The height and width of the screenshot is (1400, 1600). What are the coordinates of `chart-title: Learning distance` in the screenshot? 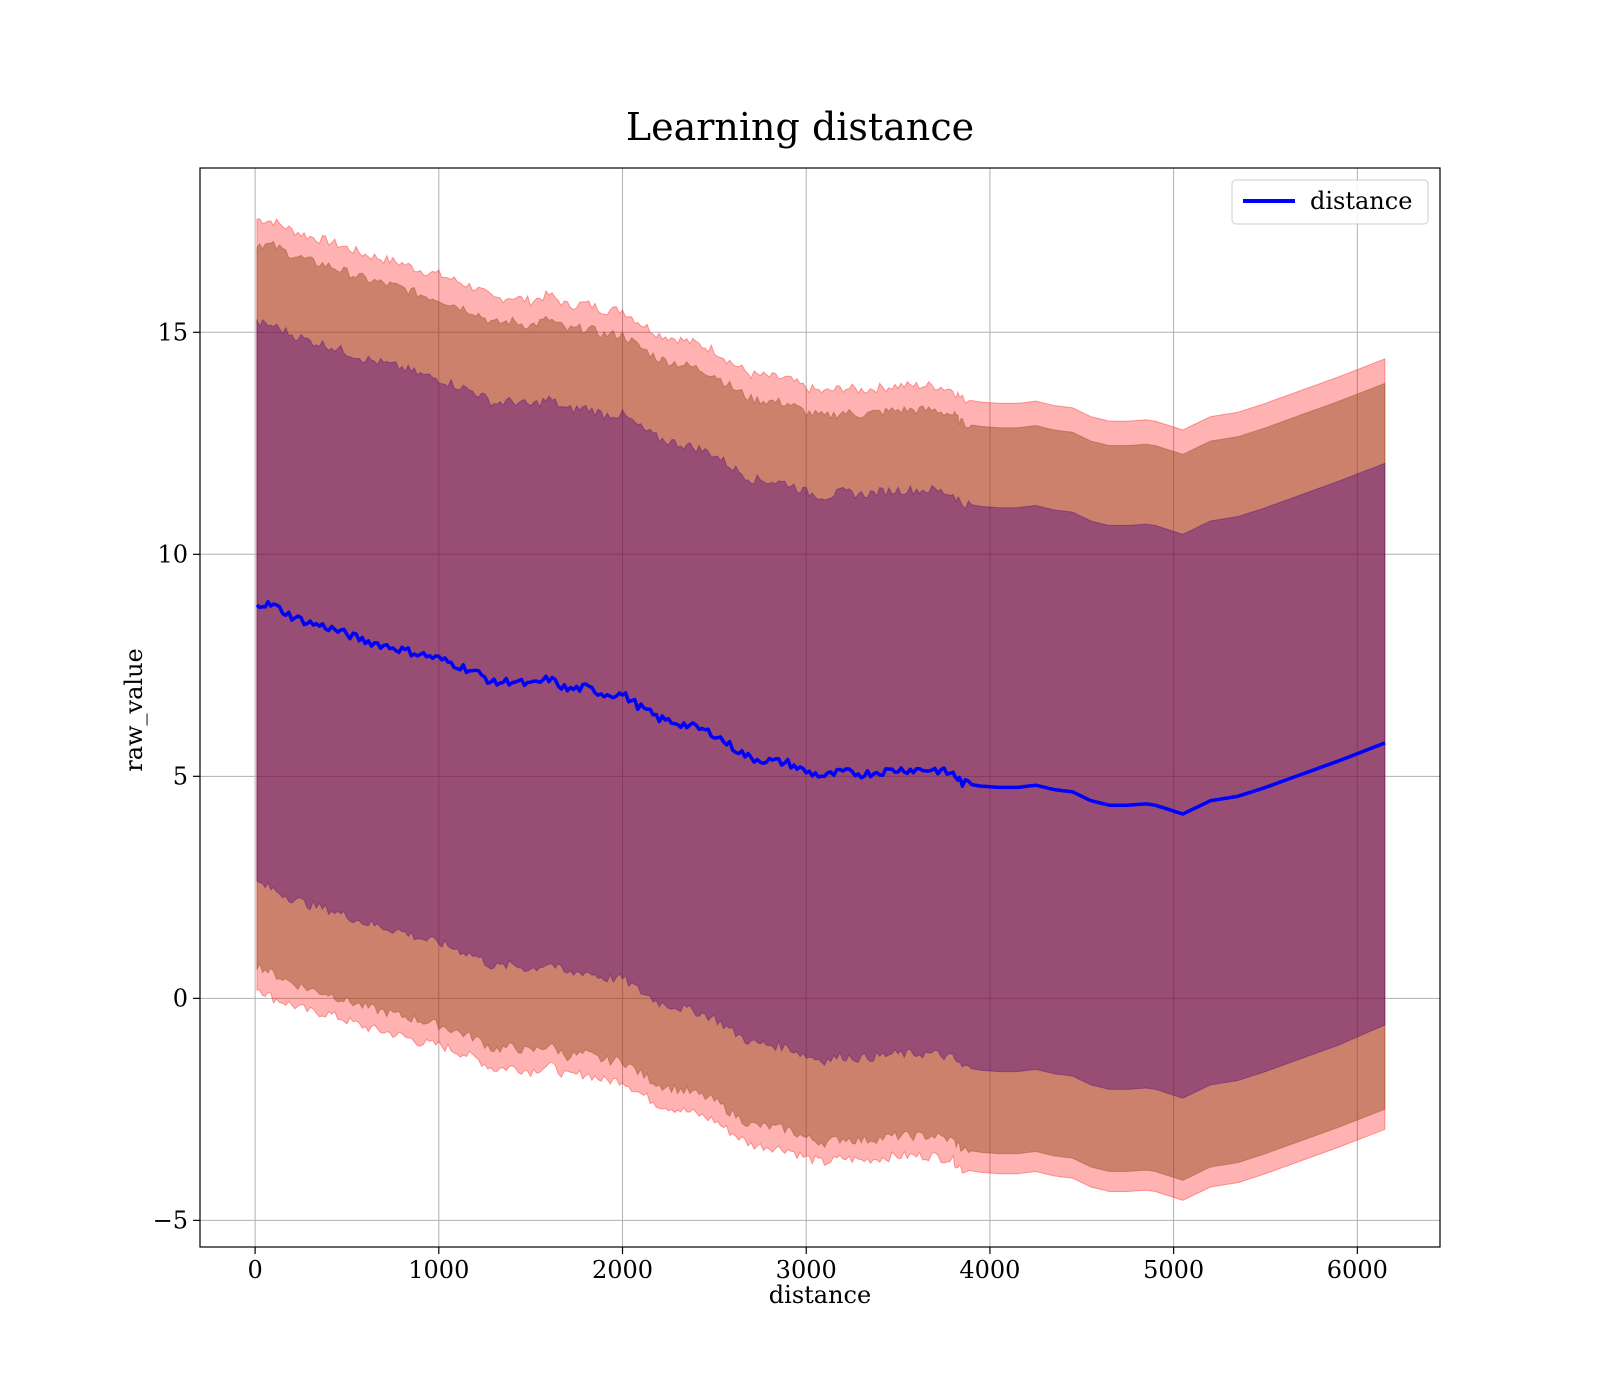 It's located at (800, 127).